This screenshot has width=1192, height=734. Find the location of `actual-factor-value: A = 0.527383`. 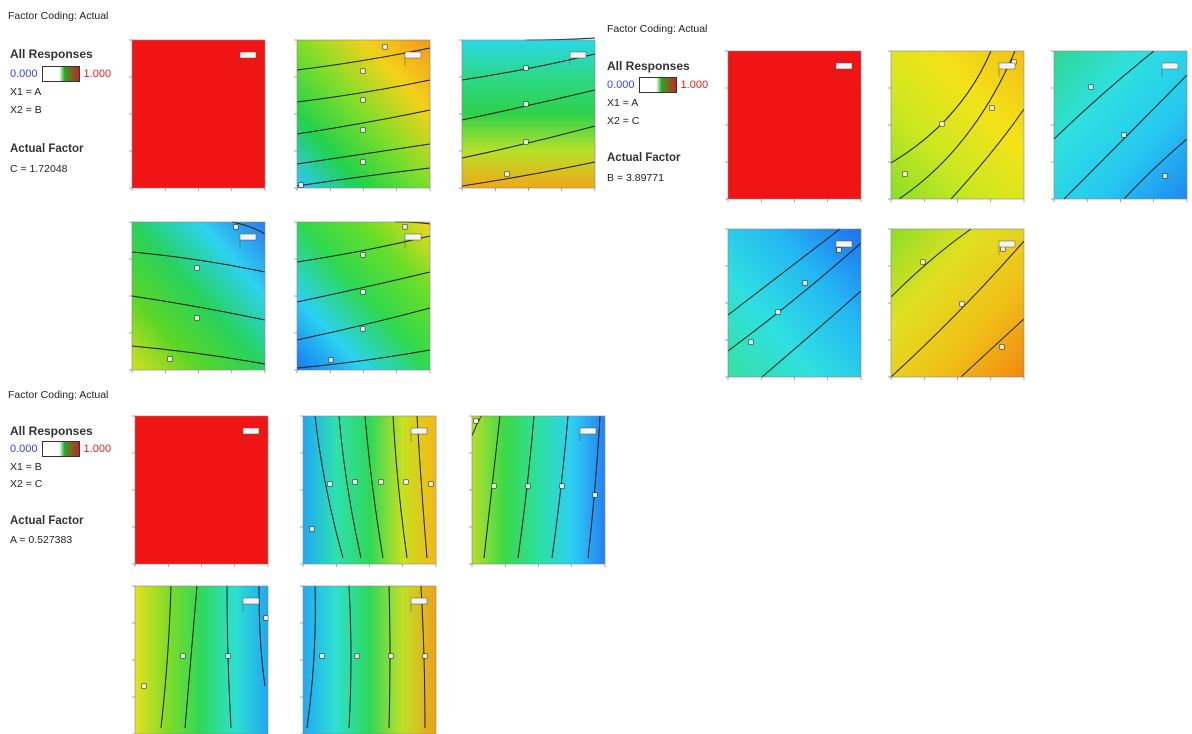

actual-factor-value: A = 0.527383 is located at coordinates (41, 540).